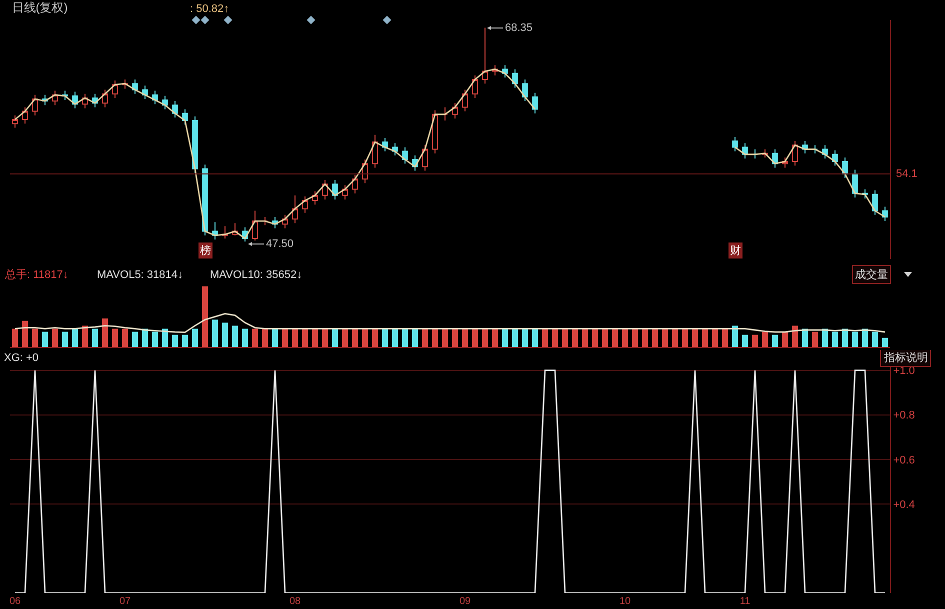 The width and height of the screenshot is (945, 609). What do you see at coordinates (904, 460) in the screenshot?
I see `y-tick-label: +0.6` at bounding box center [904, 460].